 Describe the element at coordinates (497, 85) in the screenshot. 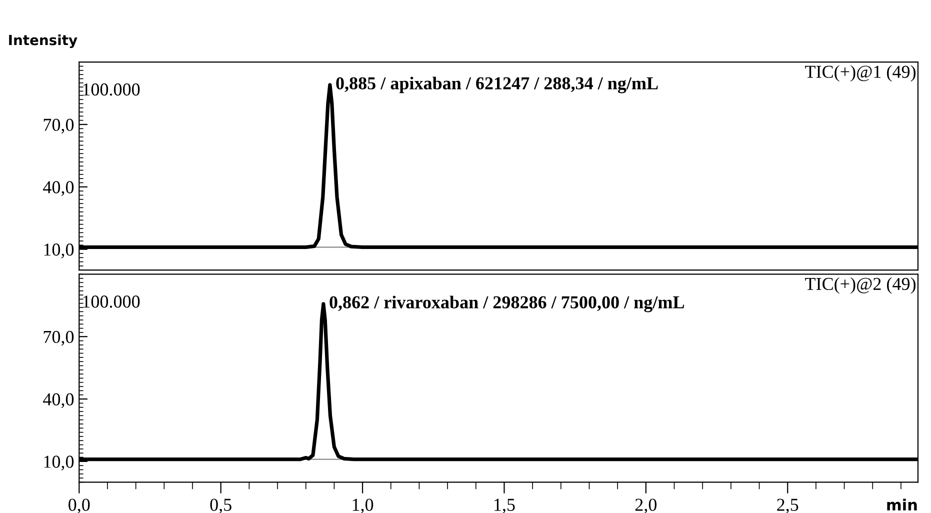

I see `annotation: 0,885 / apixaban / 621247 / 288,34 / ng/mL` at that location.